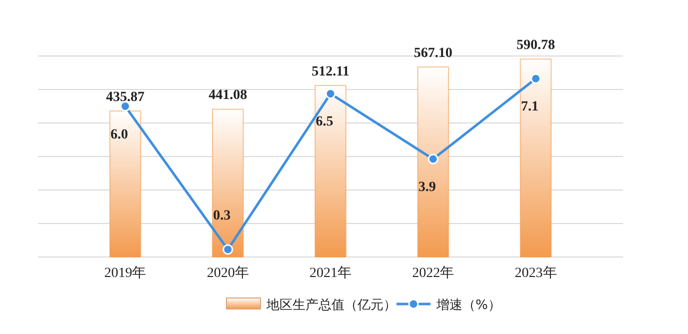 This screenshot has height=334, width=688. Describe the element at coordinates (331, 273) in the screenshot. I see `x-tick-label: 2021年` at that location.